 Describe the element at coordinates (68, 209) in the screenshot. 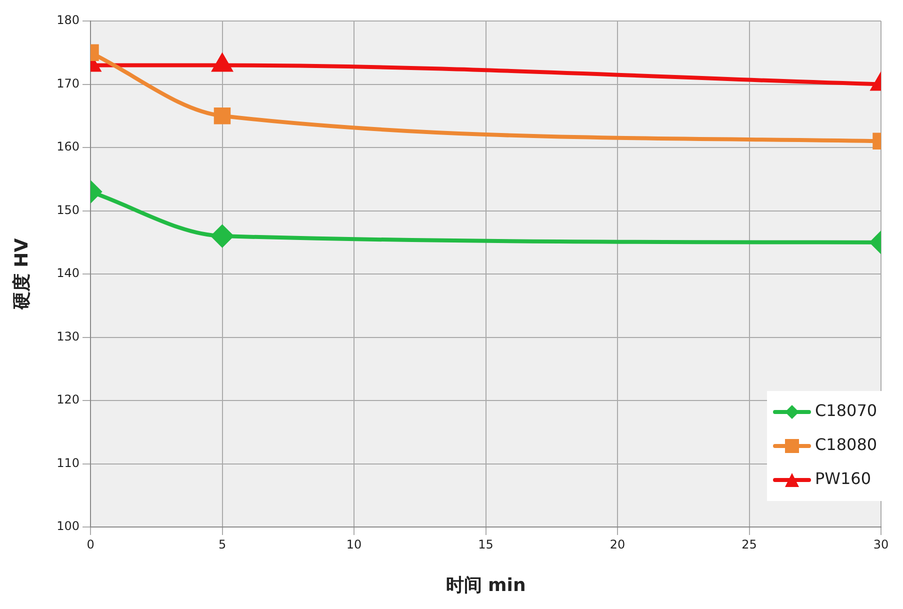

I see `y-tick-label: 150` at that location.